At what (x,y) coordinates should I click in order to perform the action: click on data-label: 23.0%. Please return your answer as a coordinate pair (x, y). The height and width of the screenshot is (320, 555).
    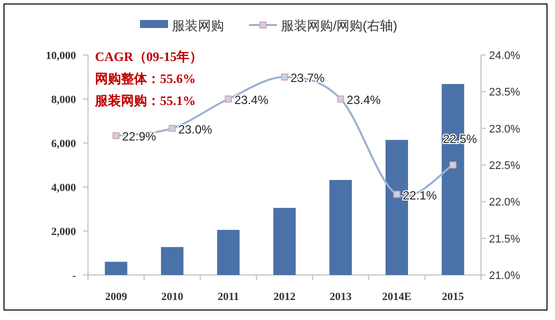
    Looking at the image, I should click on (195, 129).